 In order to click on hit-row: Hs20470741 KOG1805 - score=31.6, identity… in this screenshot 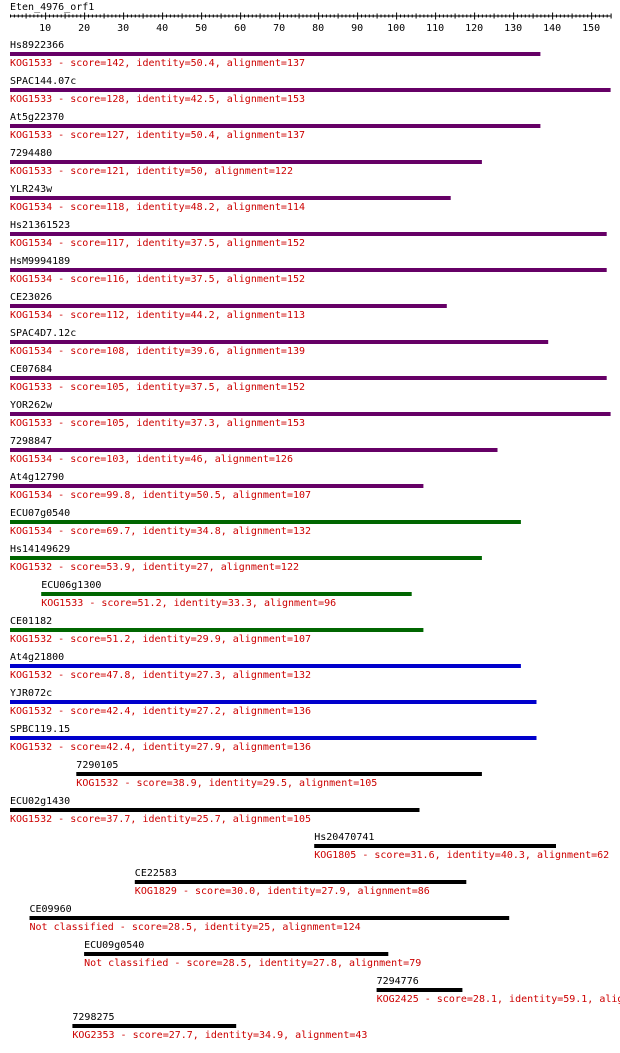, I will do `click(461, 846)`.